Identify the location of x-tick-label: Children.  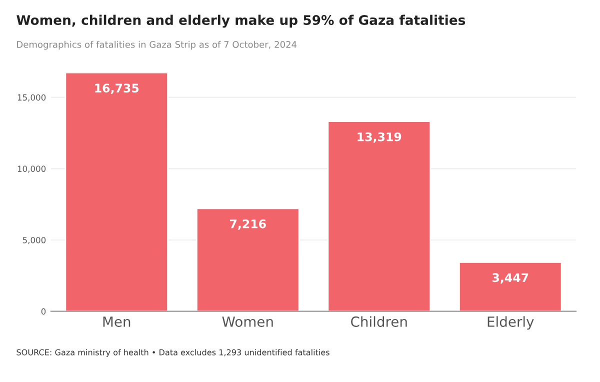
(379, 321).